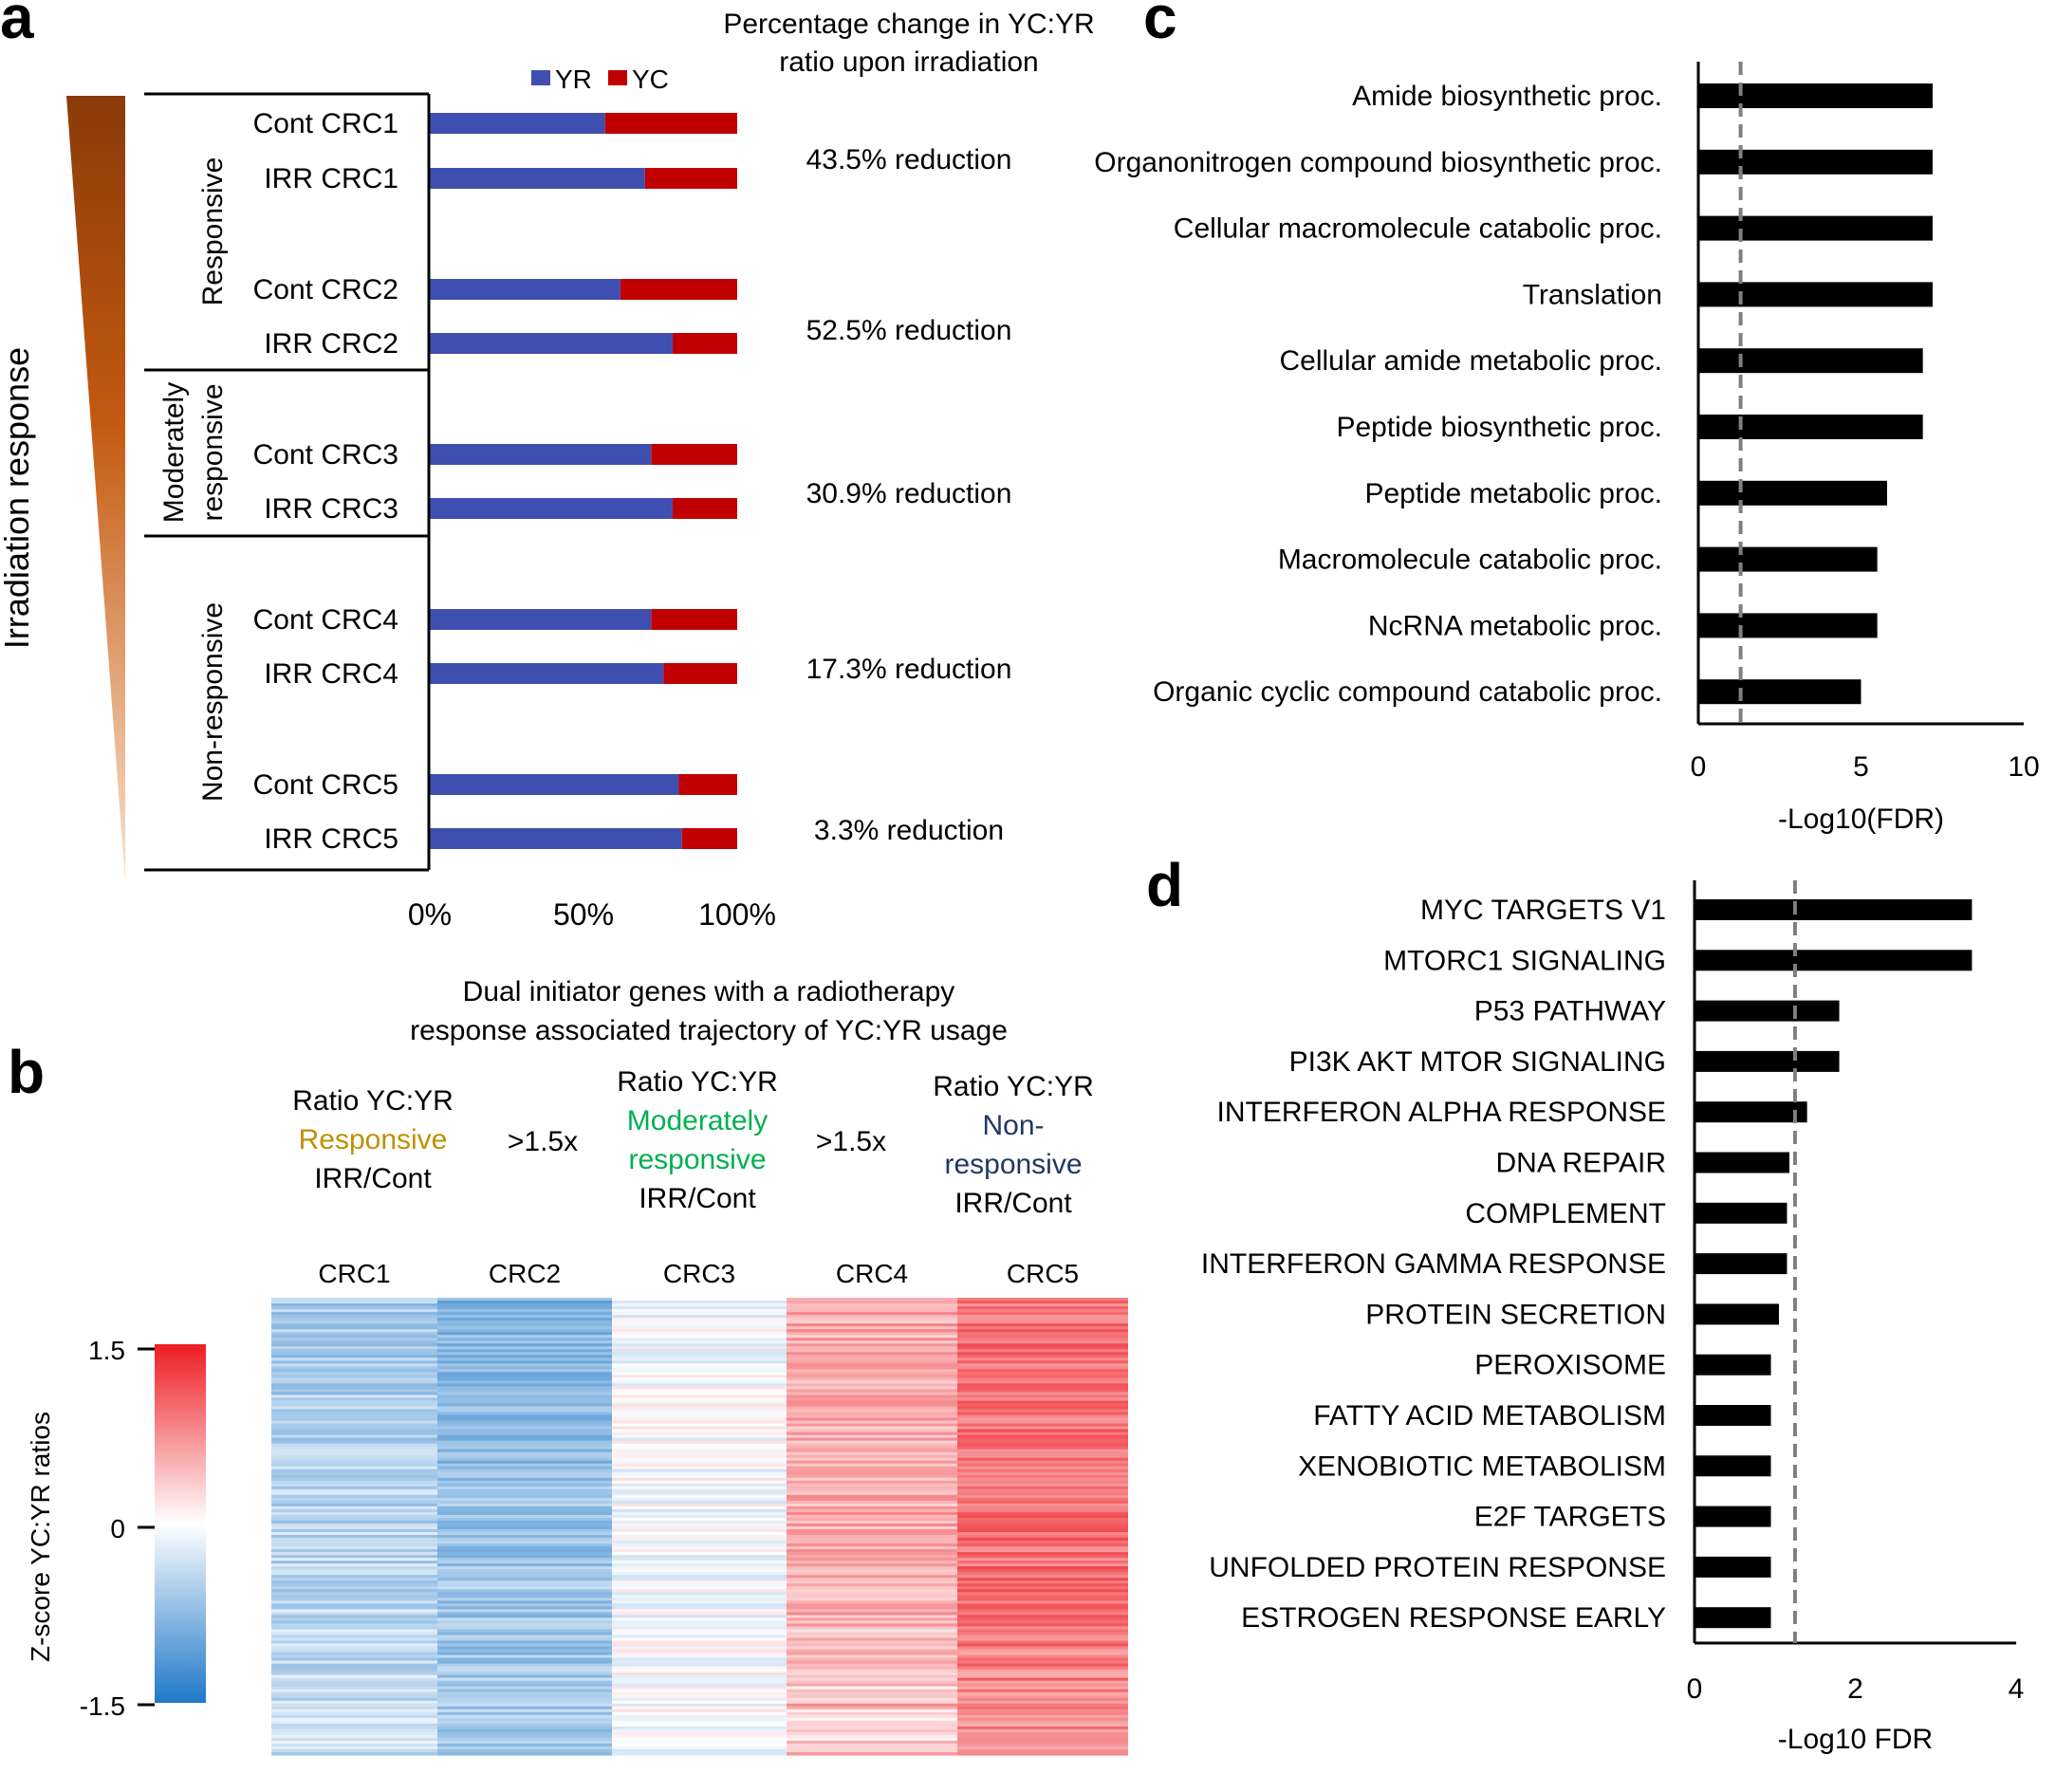  Describe the element at coordinates (551, 343) in the screenshot. I see `bar-yr` at that location.